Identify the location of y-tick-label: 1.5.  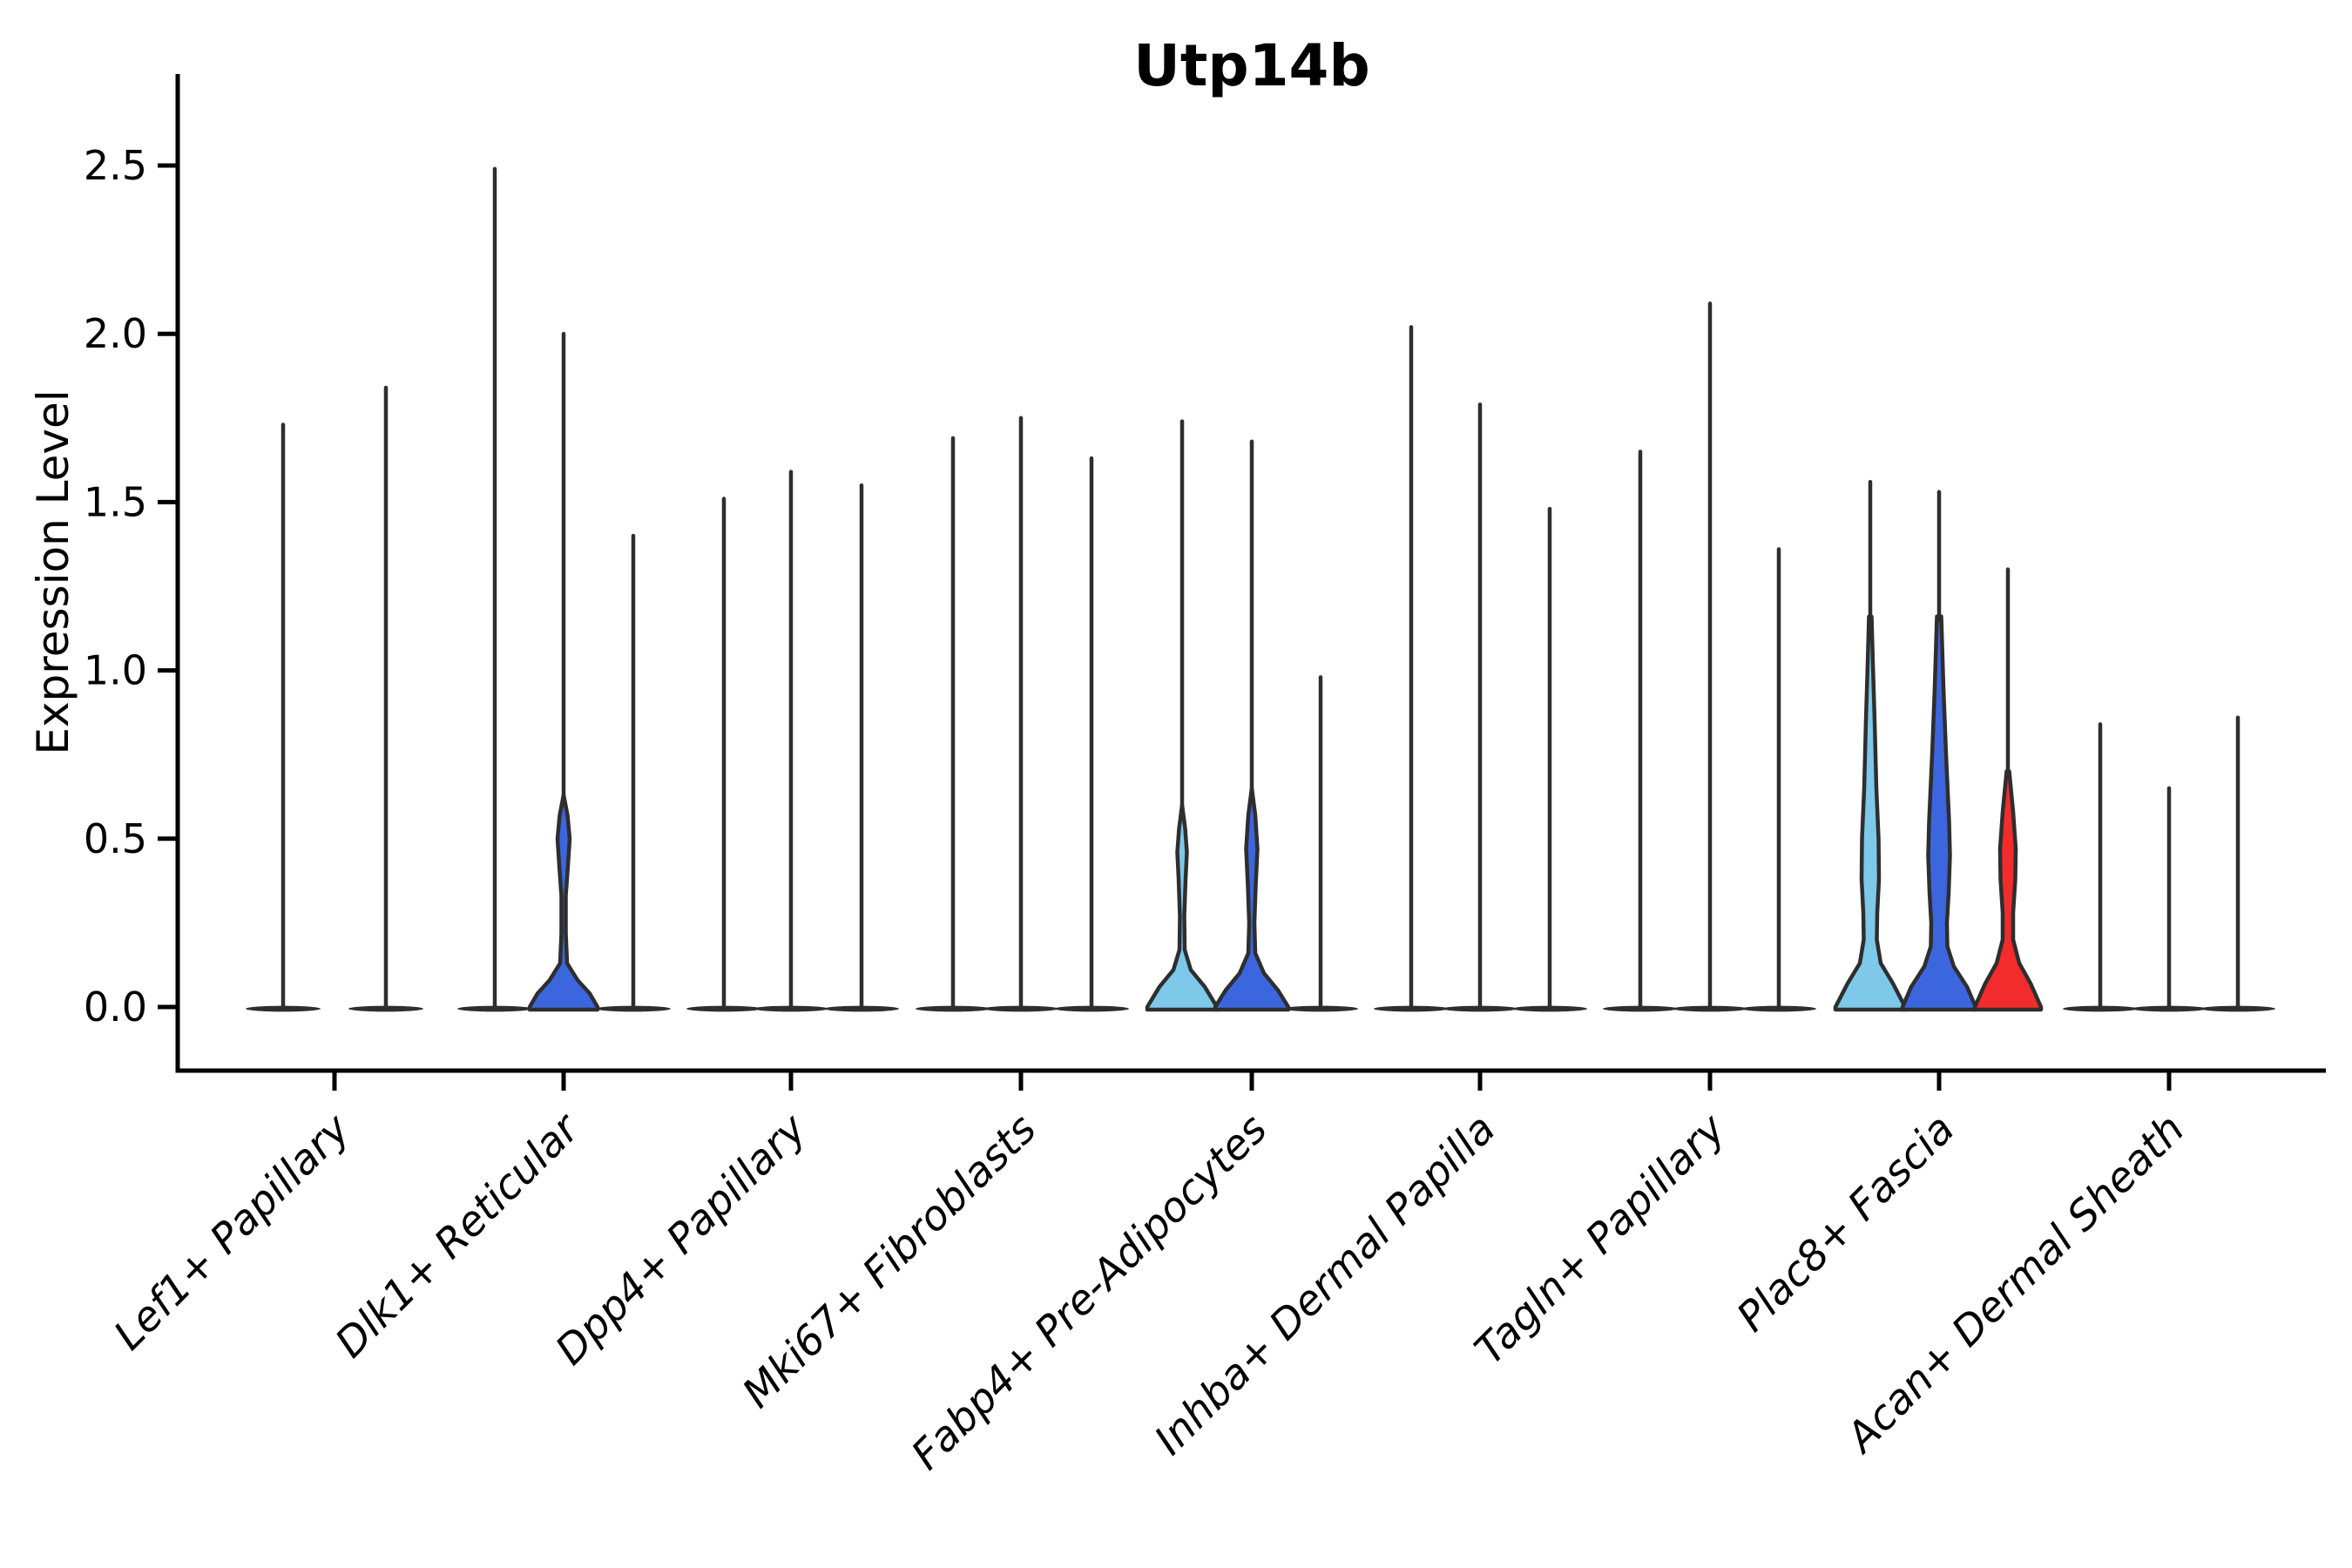
(115, 501).